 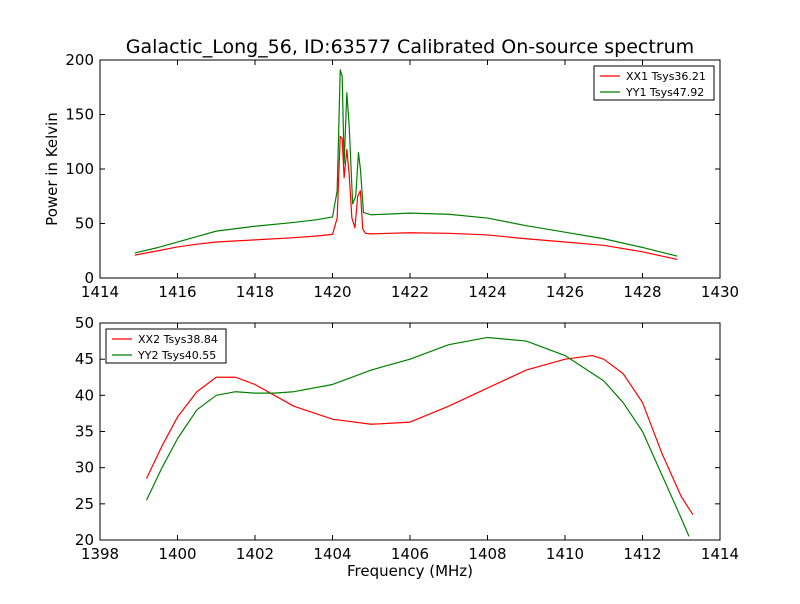 I want to click on x-tick-label: 1404, so click(x=332, y=554).